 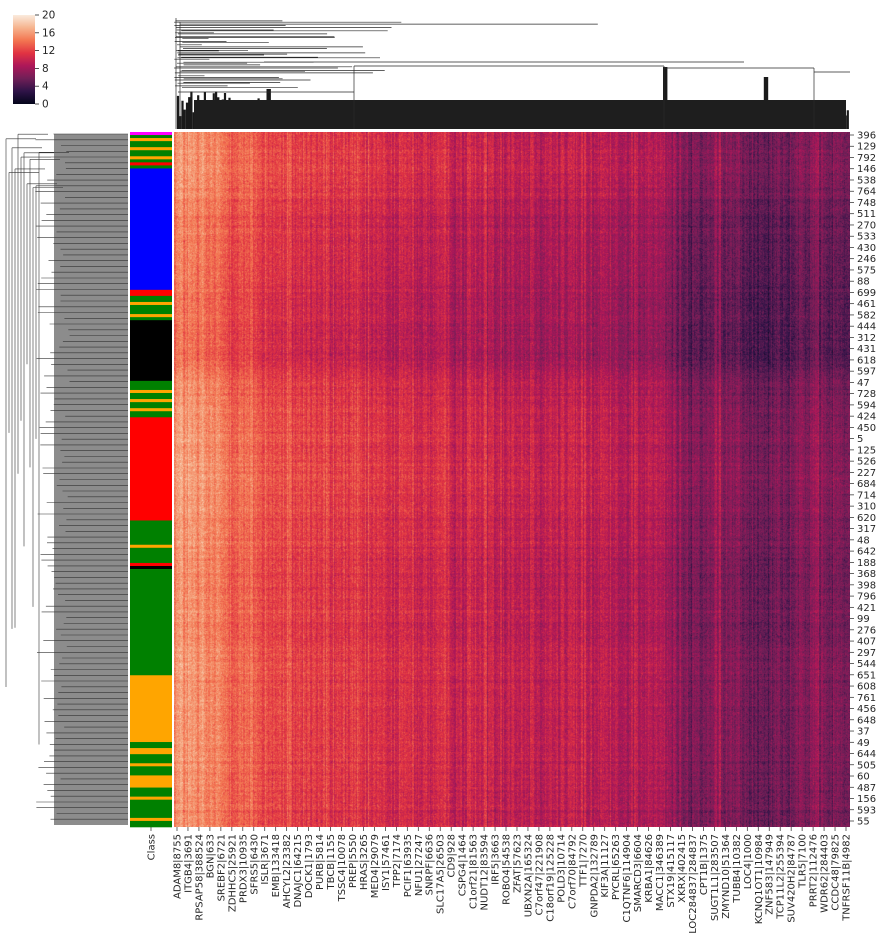 I want to click on row-tick-label: 444, so click(x=866, y=327).